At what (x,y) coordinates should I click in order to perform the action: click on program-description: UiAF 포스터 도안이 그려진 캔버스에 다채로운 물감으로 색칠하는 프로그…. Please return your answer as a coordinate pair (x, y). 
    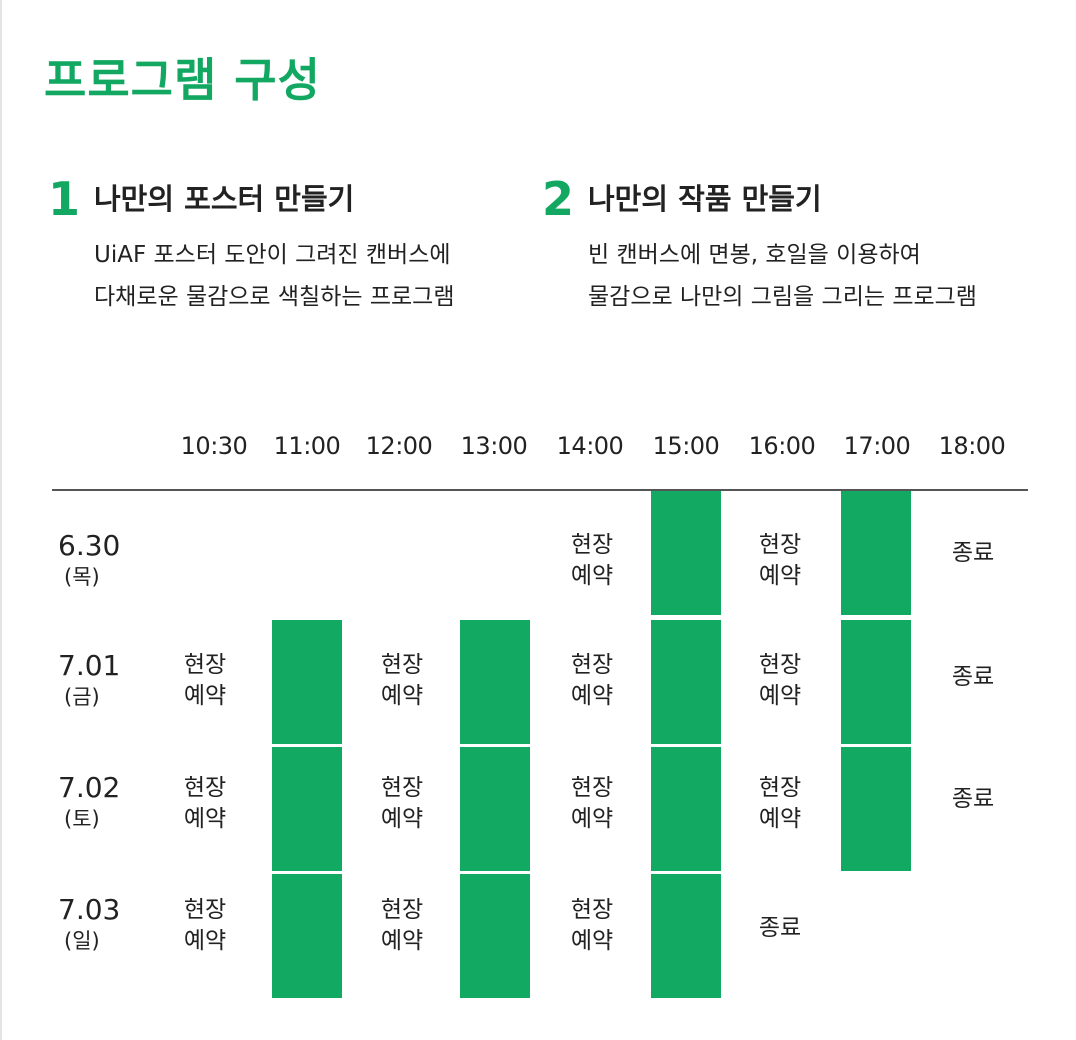
    Looking at the image, I should click on (274, 276).